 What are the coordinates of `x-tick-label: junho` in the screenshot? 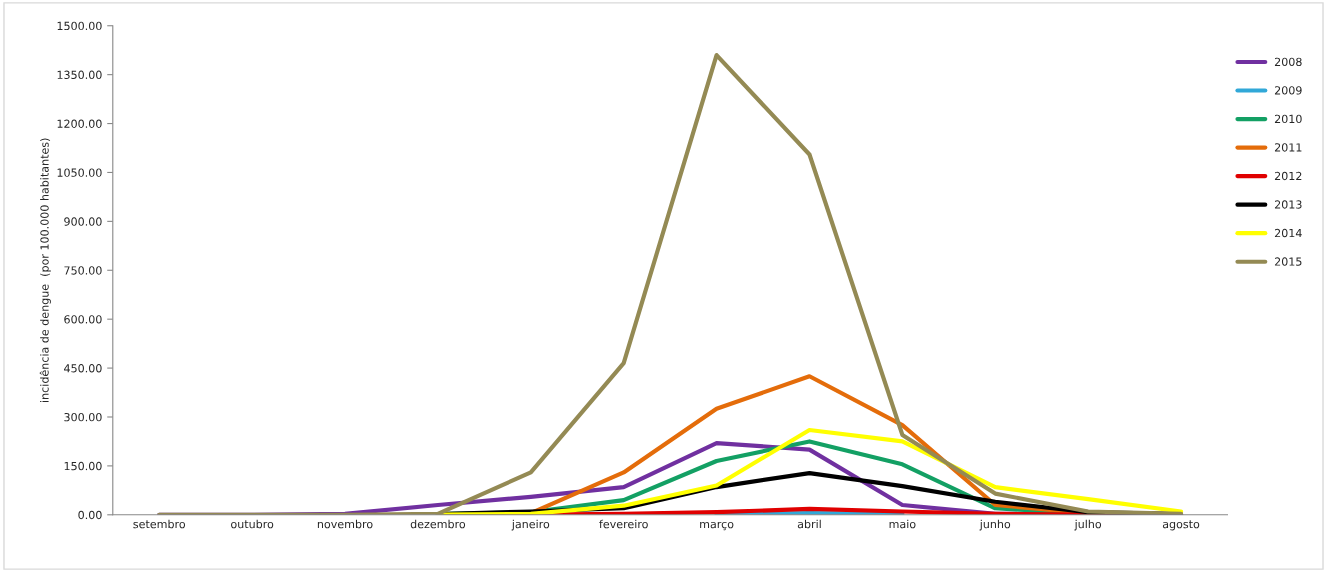 It's located at (995, 525).